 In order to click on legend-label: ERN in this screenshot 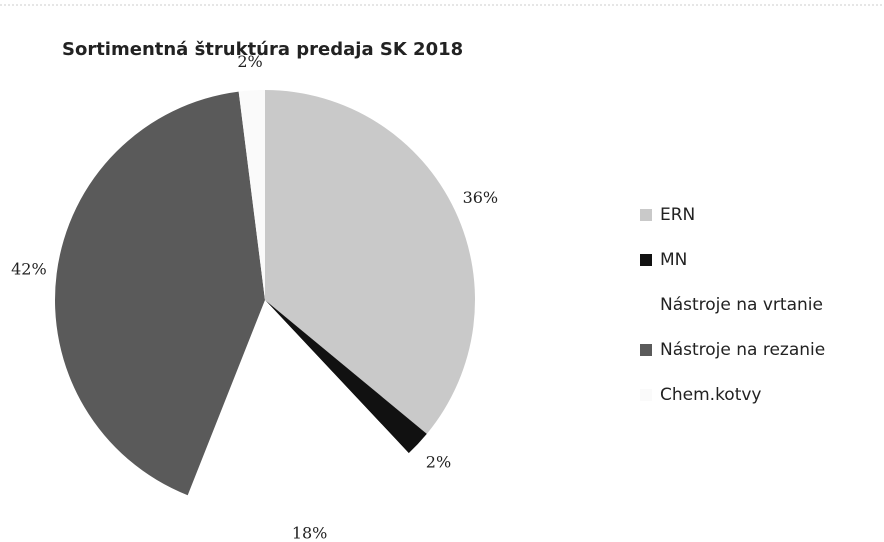, I will do `click(677, 215)`.